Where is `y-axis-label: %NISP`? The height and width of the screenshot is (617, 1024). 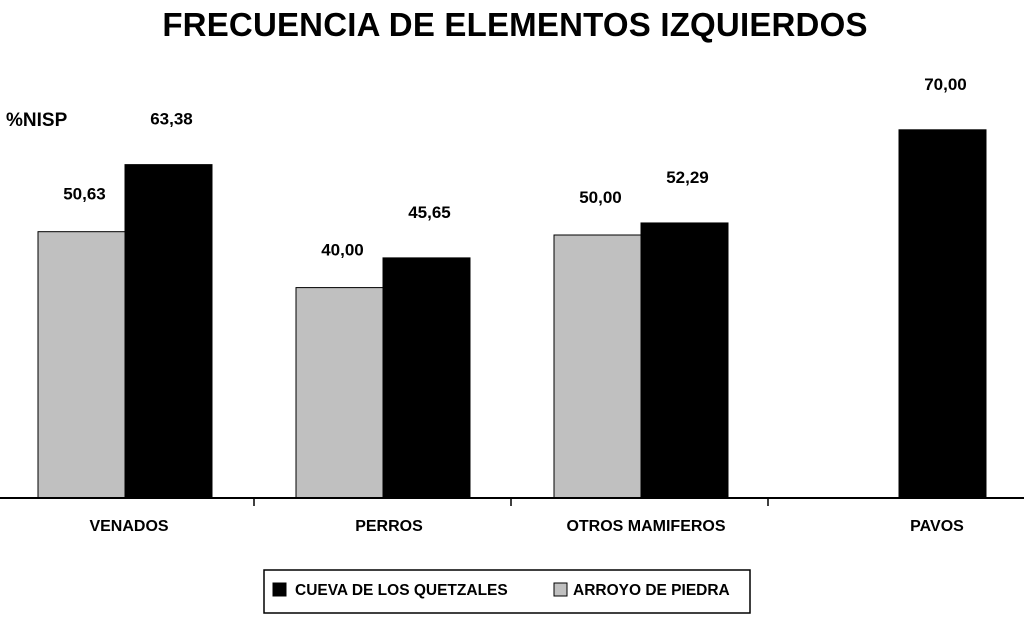
y-axis-label: %NISP is located at coordinates (37, 120).